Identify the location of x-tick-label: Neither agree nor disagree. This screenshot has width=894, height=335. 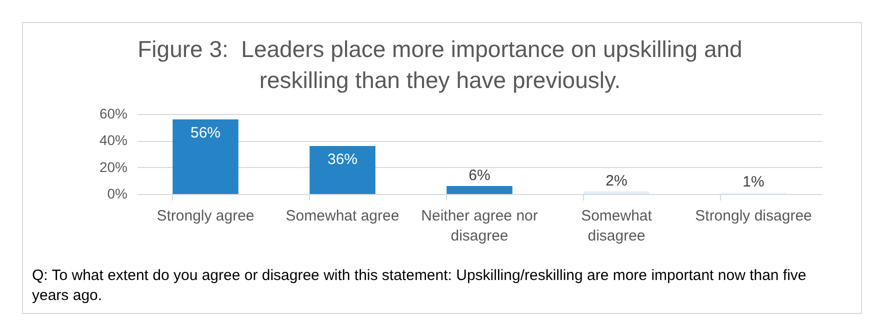
(479, 226).